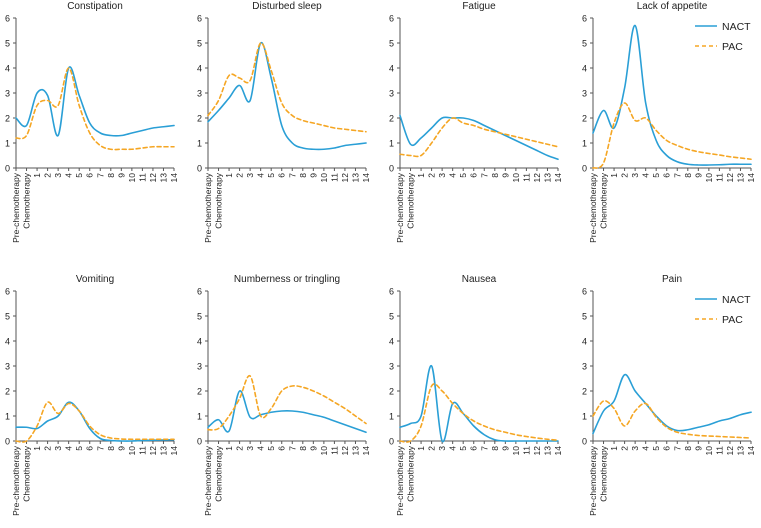 The image size is (761, 528). What do you see at coordinates (95, 6) in the screenshot?
I see `chart-title: Constipation` at bounding box center [95, 6].